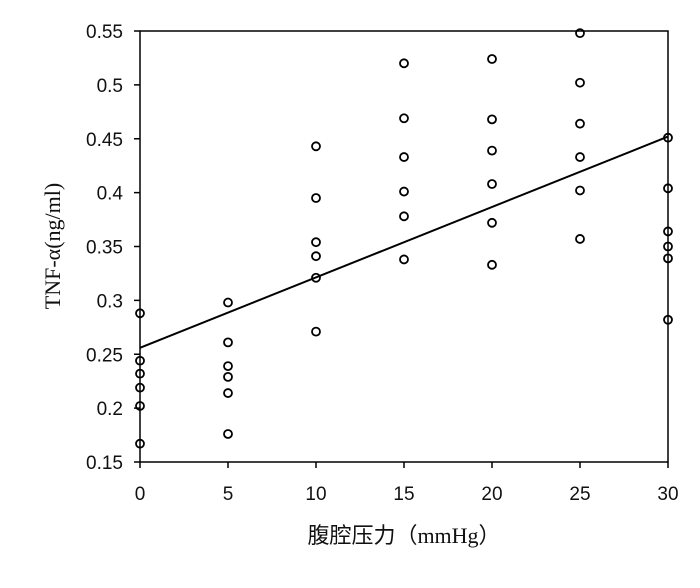  I want to click on y-tick-label: 0.2, so click(110, 409).